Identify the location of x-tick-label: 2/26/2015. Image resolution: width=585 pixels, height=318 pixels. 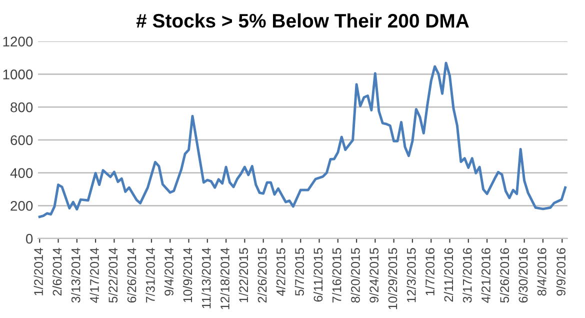
(262, 275).